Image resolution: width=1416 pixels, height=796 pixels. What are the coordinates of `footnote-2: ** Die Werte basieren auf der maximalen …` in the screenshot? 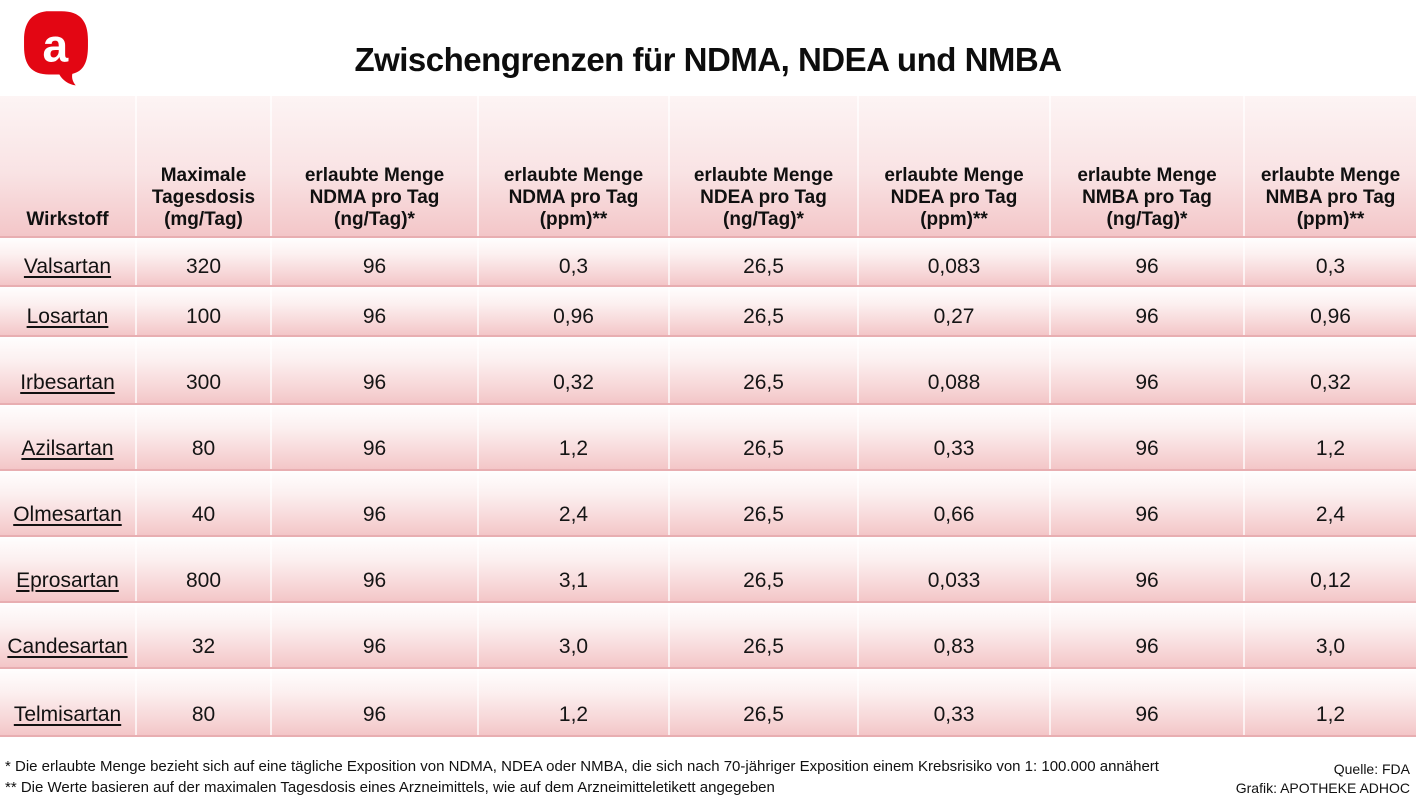 It's located at (390, 787).